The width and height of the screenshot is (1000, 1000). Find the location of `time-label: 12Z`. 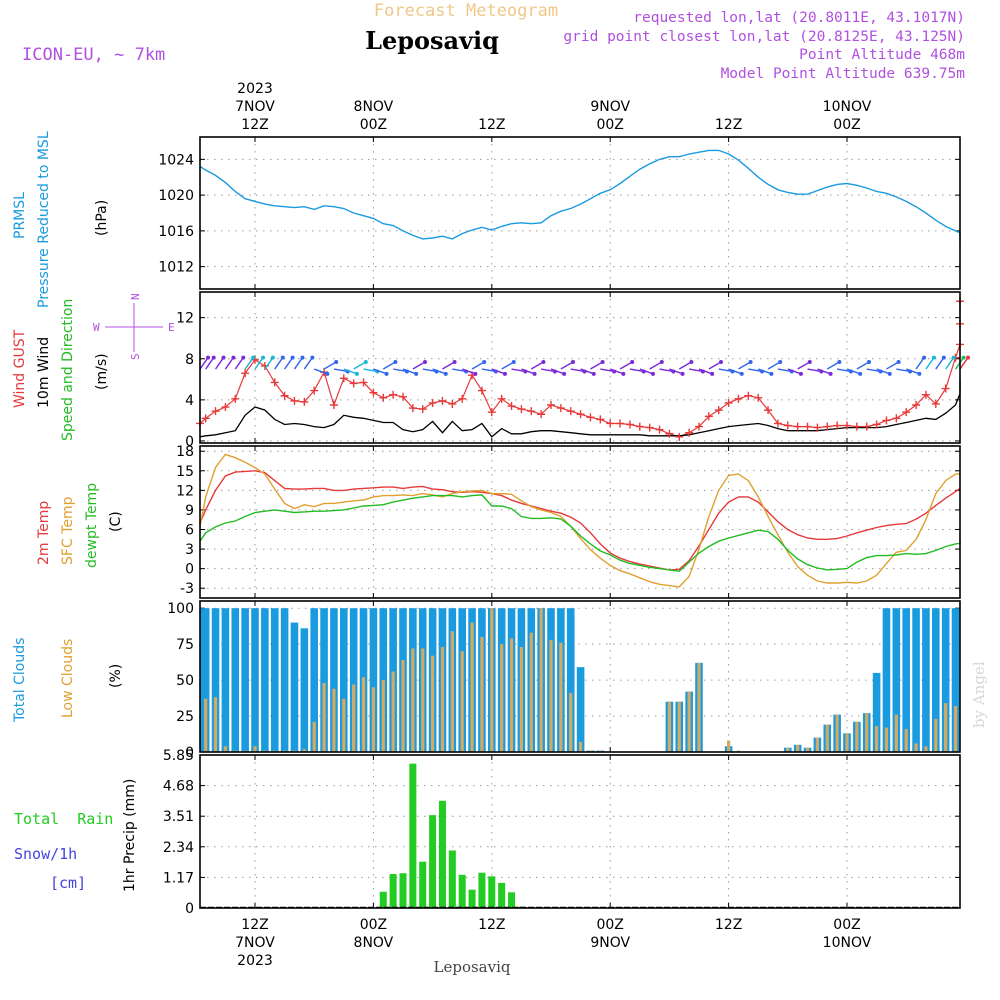

time-label: 12Z is located at coordinates (728, 125).